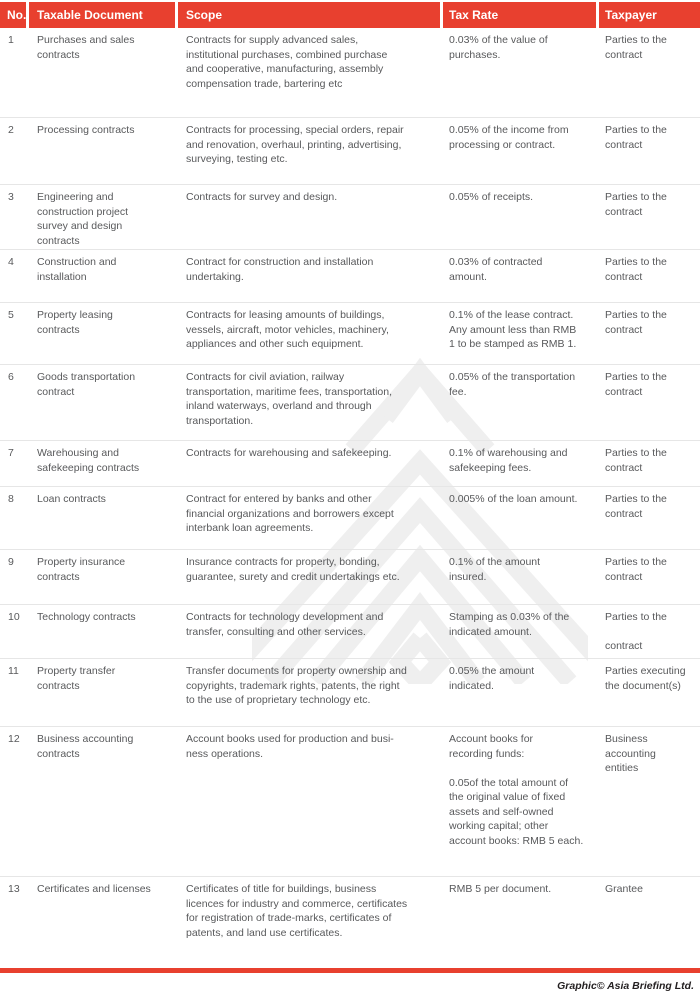 The image size is (700, 999). What do you see at coordinates (85, 746) in the screenshot?
I see `taxable-document-cell: Business accounting contracts` at bounding box center [85, 746].